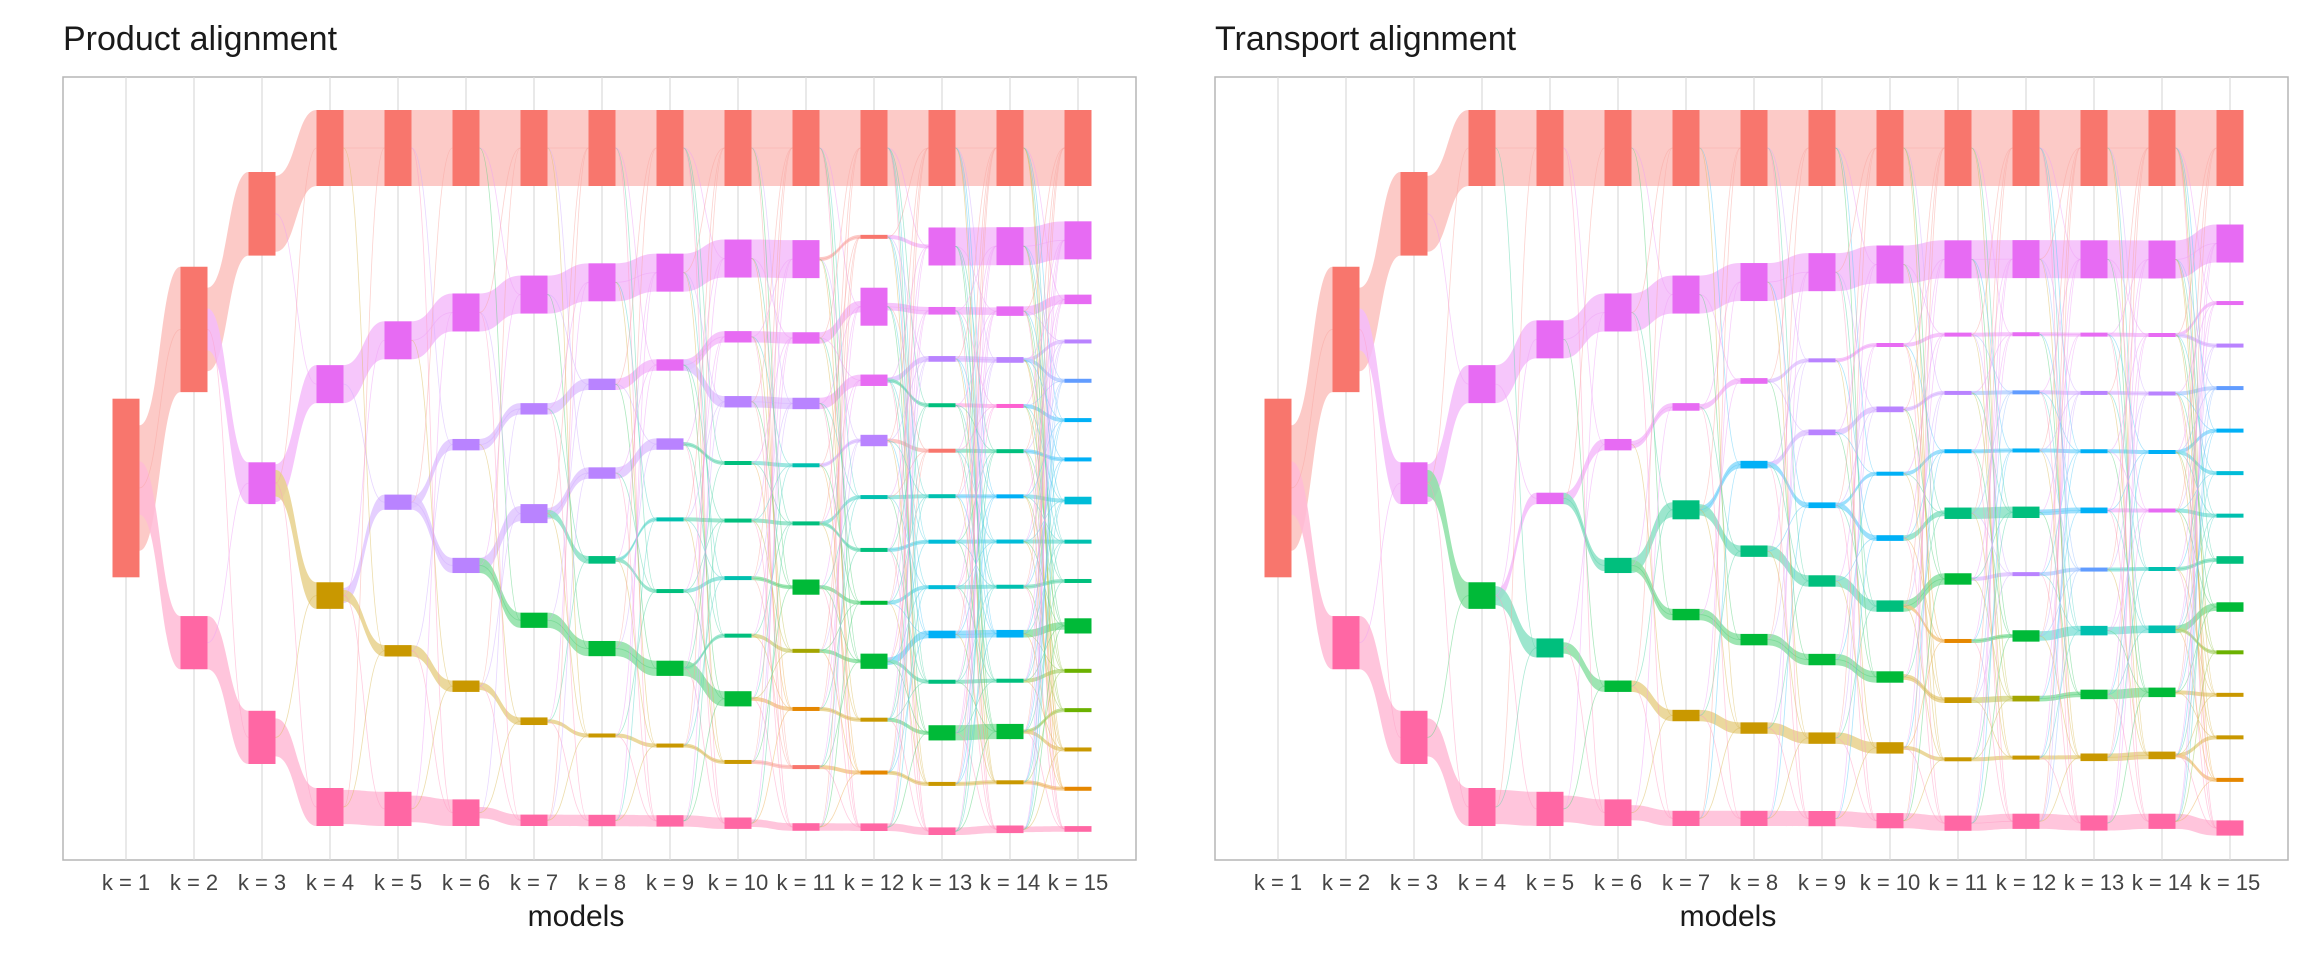  I want to click on x-tick-label: k = 11, so click(806, 882).